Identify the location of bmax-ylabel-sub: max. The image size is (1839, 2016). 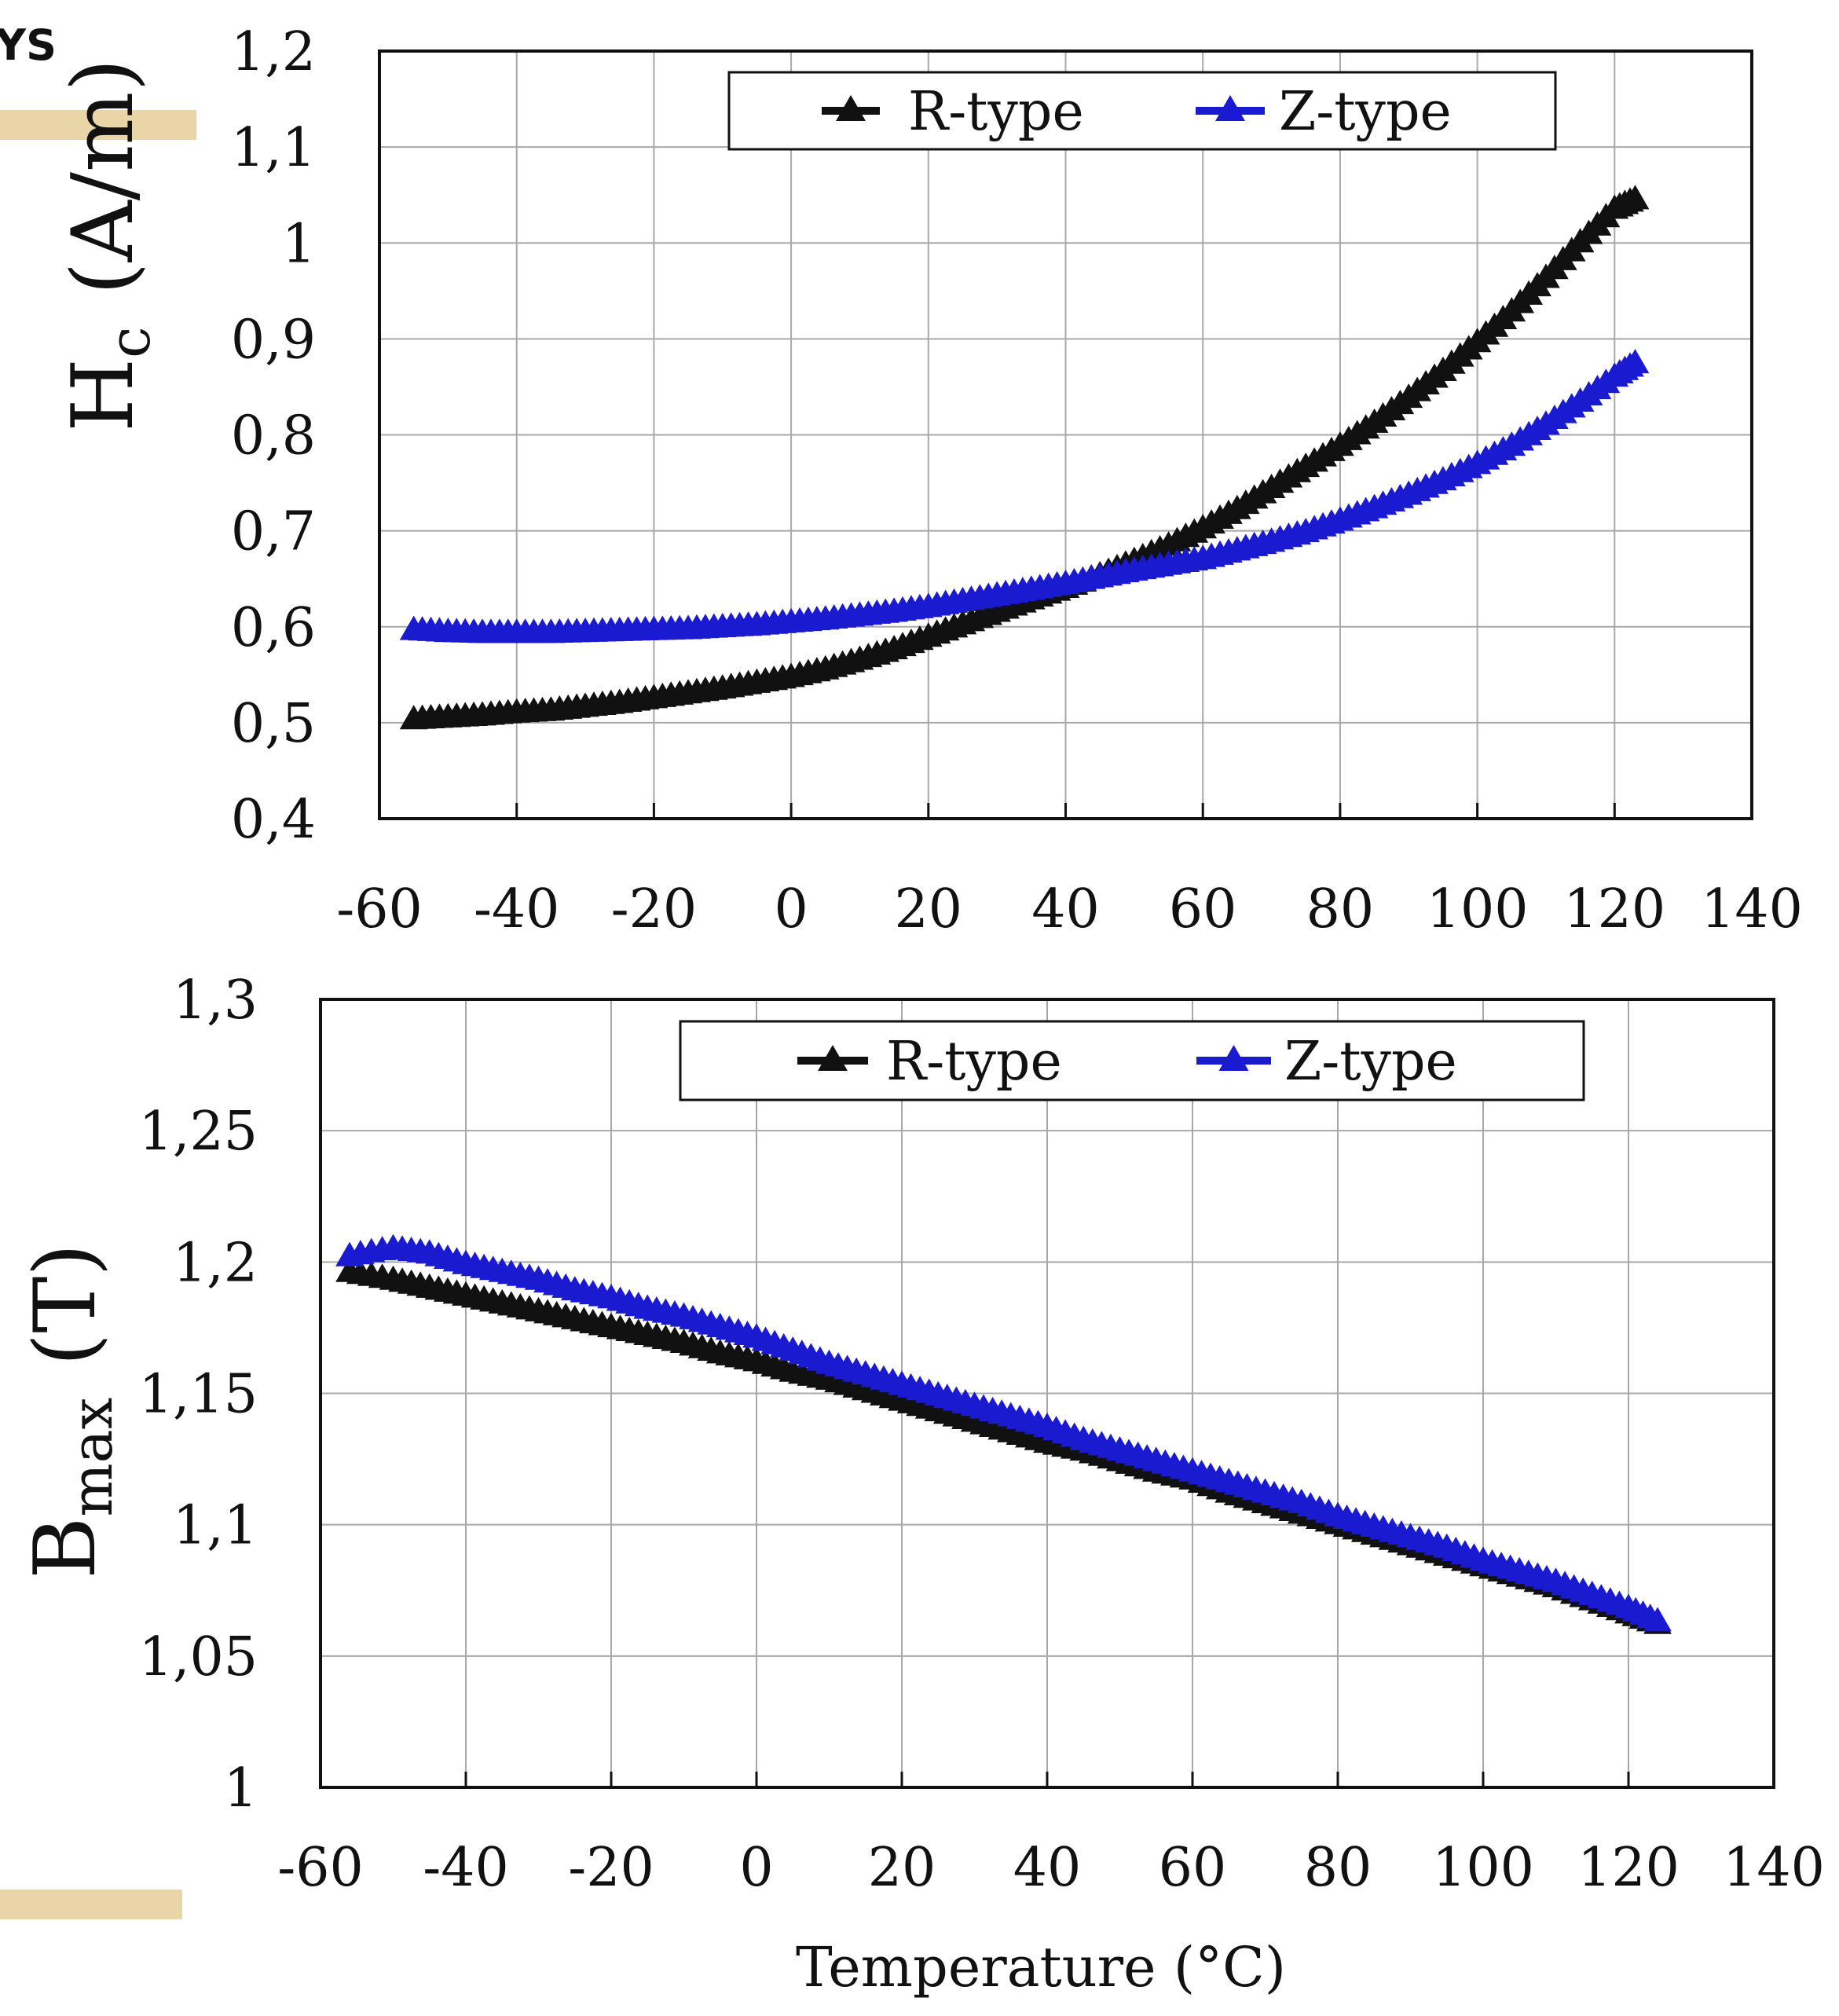
(92, 1457).